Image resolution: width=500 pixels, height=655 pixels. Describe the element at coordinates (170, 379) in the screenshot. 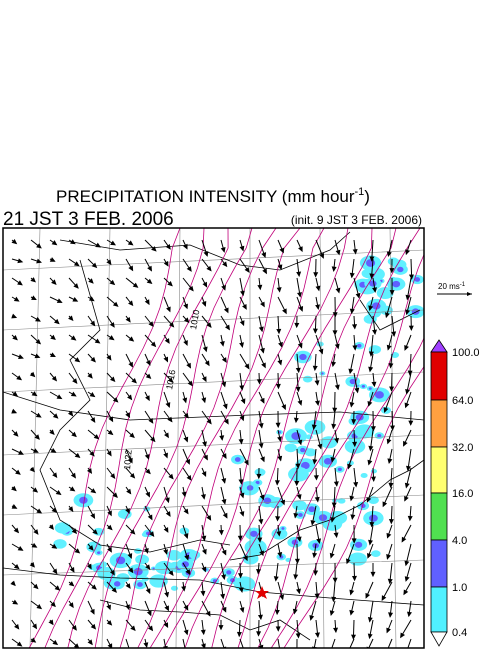

I see `contour-label: 1016` at that location.